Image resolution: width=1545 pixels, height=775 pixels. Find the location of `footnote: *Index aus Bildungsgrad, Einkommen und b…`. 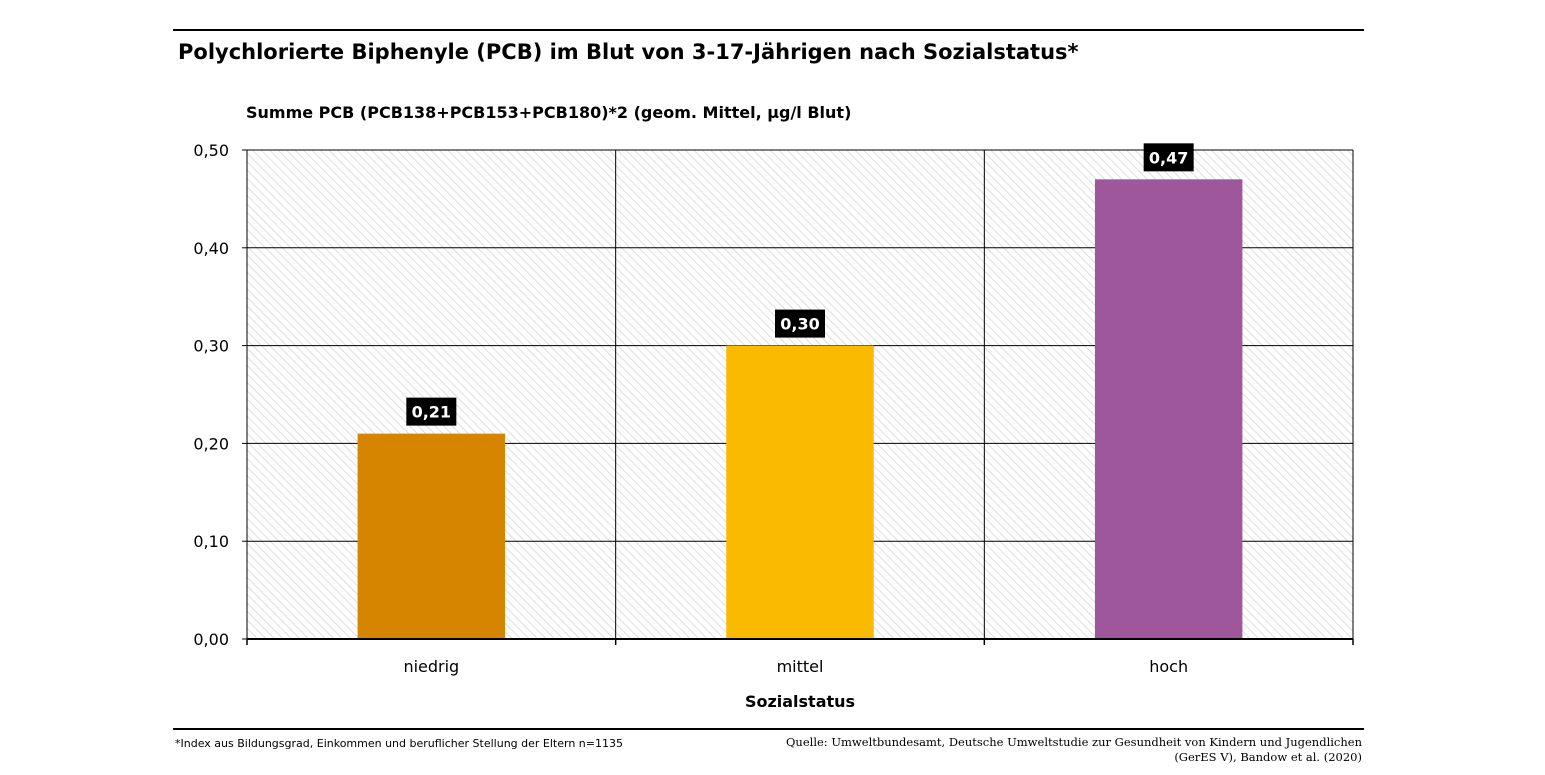

footnote: *Index aus Bildungsgrad, Einkommen und b… is located at coordinates (399, 743).